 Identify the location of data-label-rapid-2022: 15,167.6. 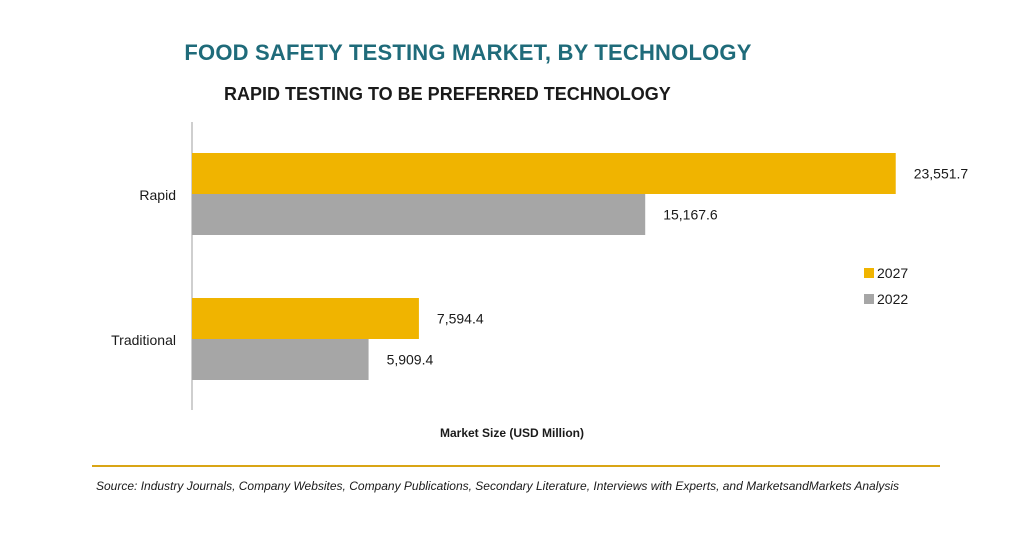
(690, 215).